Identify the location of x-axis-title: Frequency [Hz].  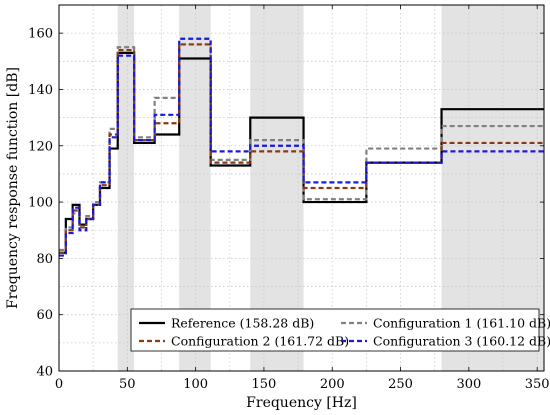
(301, 403).